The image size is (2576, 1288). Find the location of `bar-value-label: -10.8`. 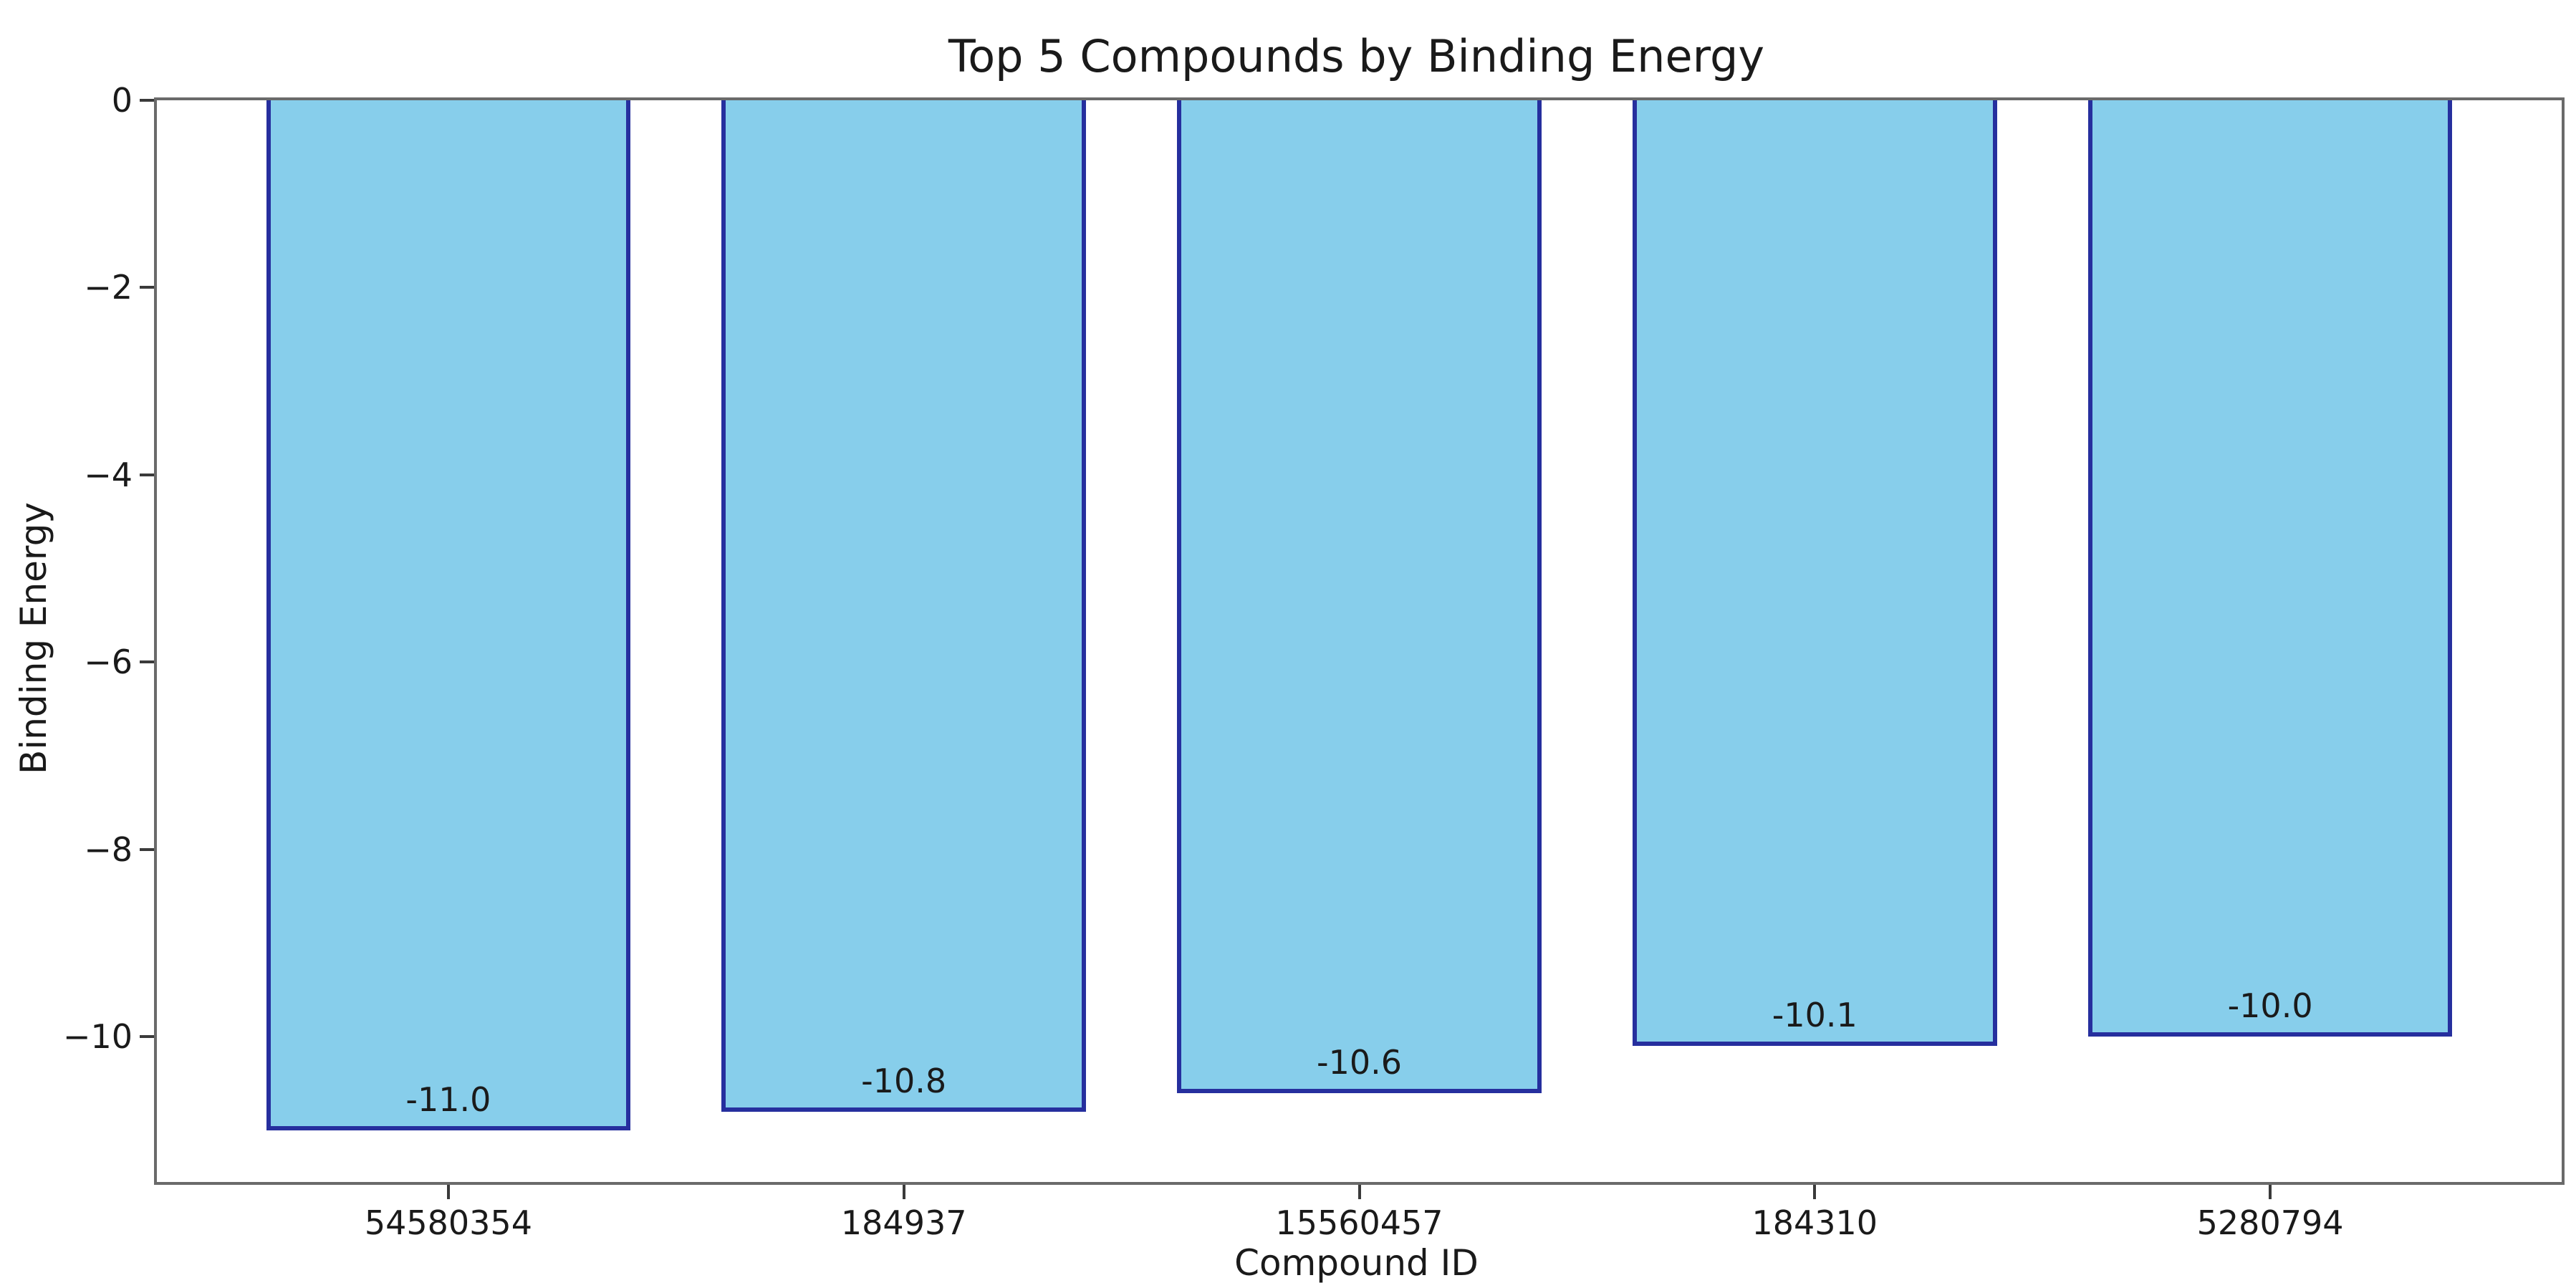

bar-value-label: -10.8 is located at coordinates (904, 1080).